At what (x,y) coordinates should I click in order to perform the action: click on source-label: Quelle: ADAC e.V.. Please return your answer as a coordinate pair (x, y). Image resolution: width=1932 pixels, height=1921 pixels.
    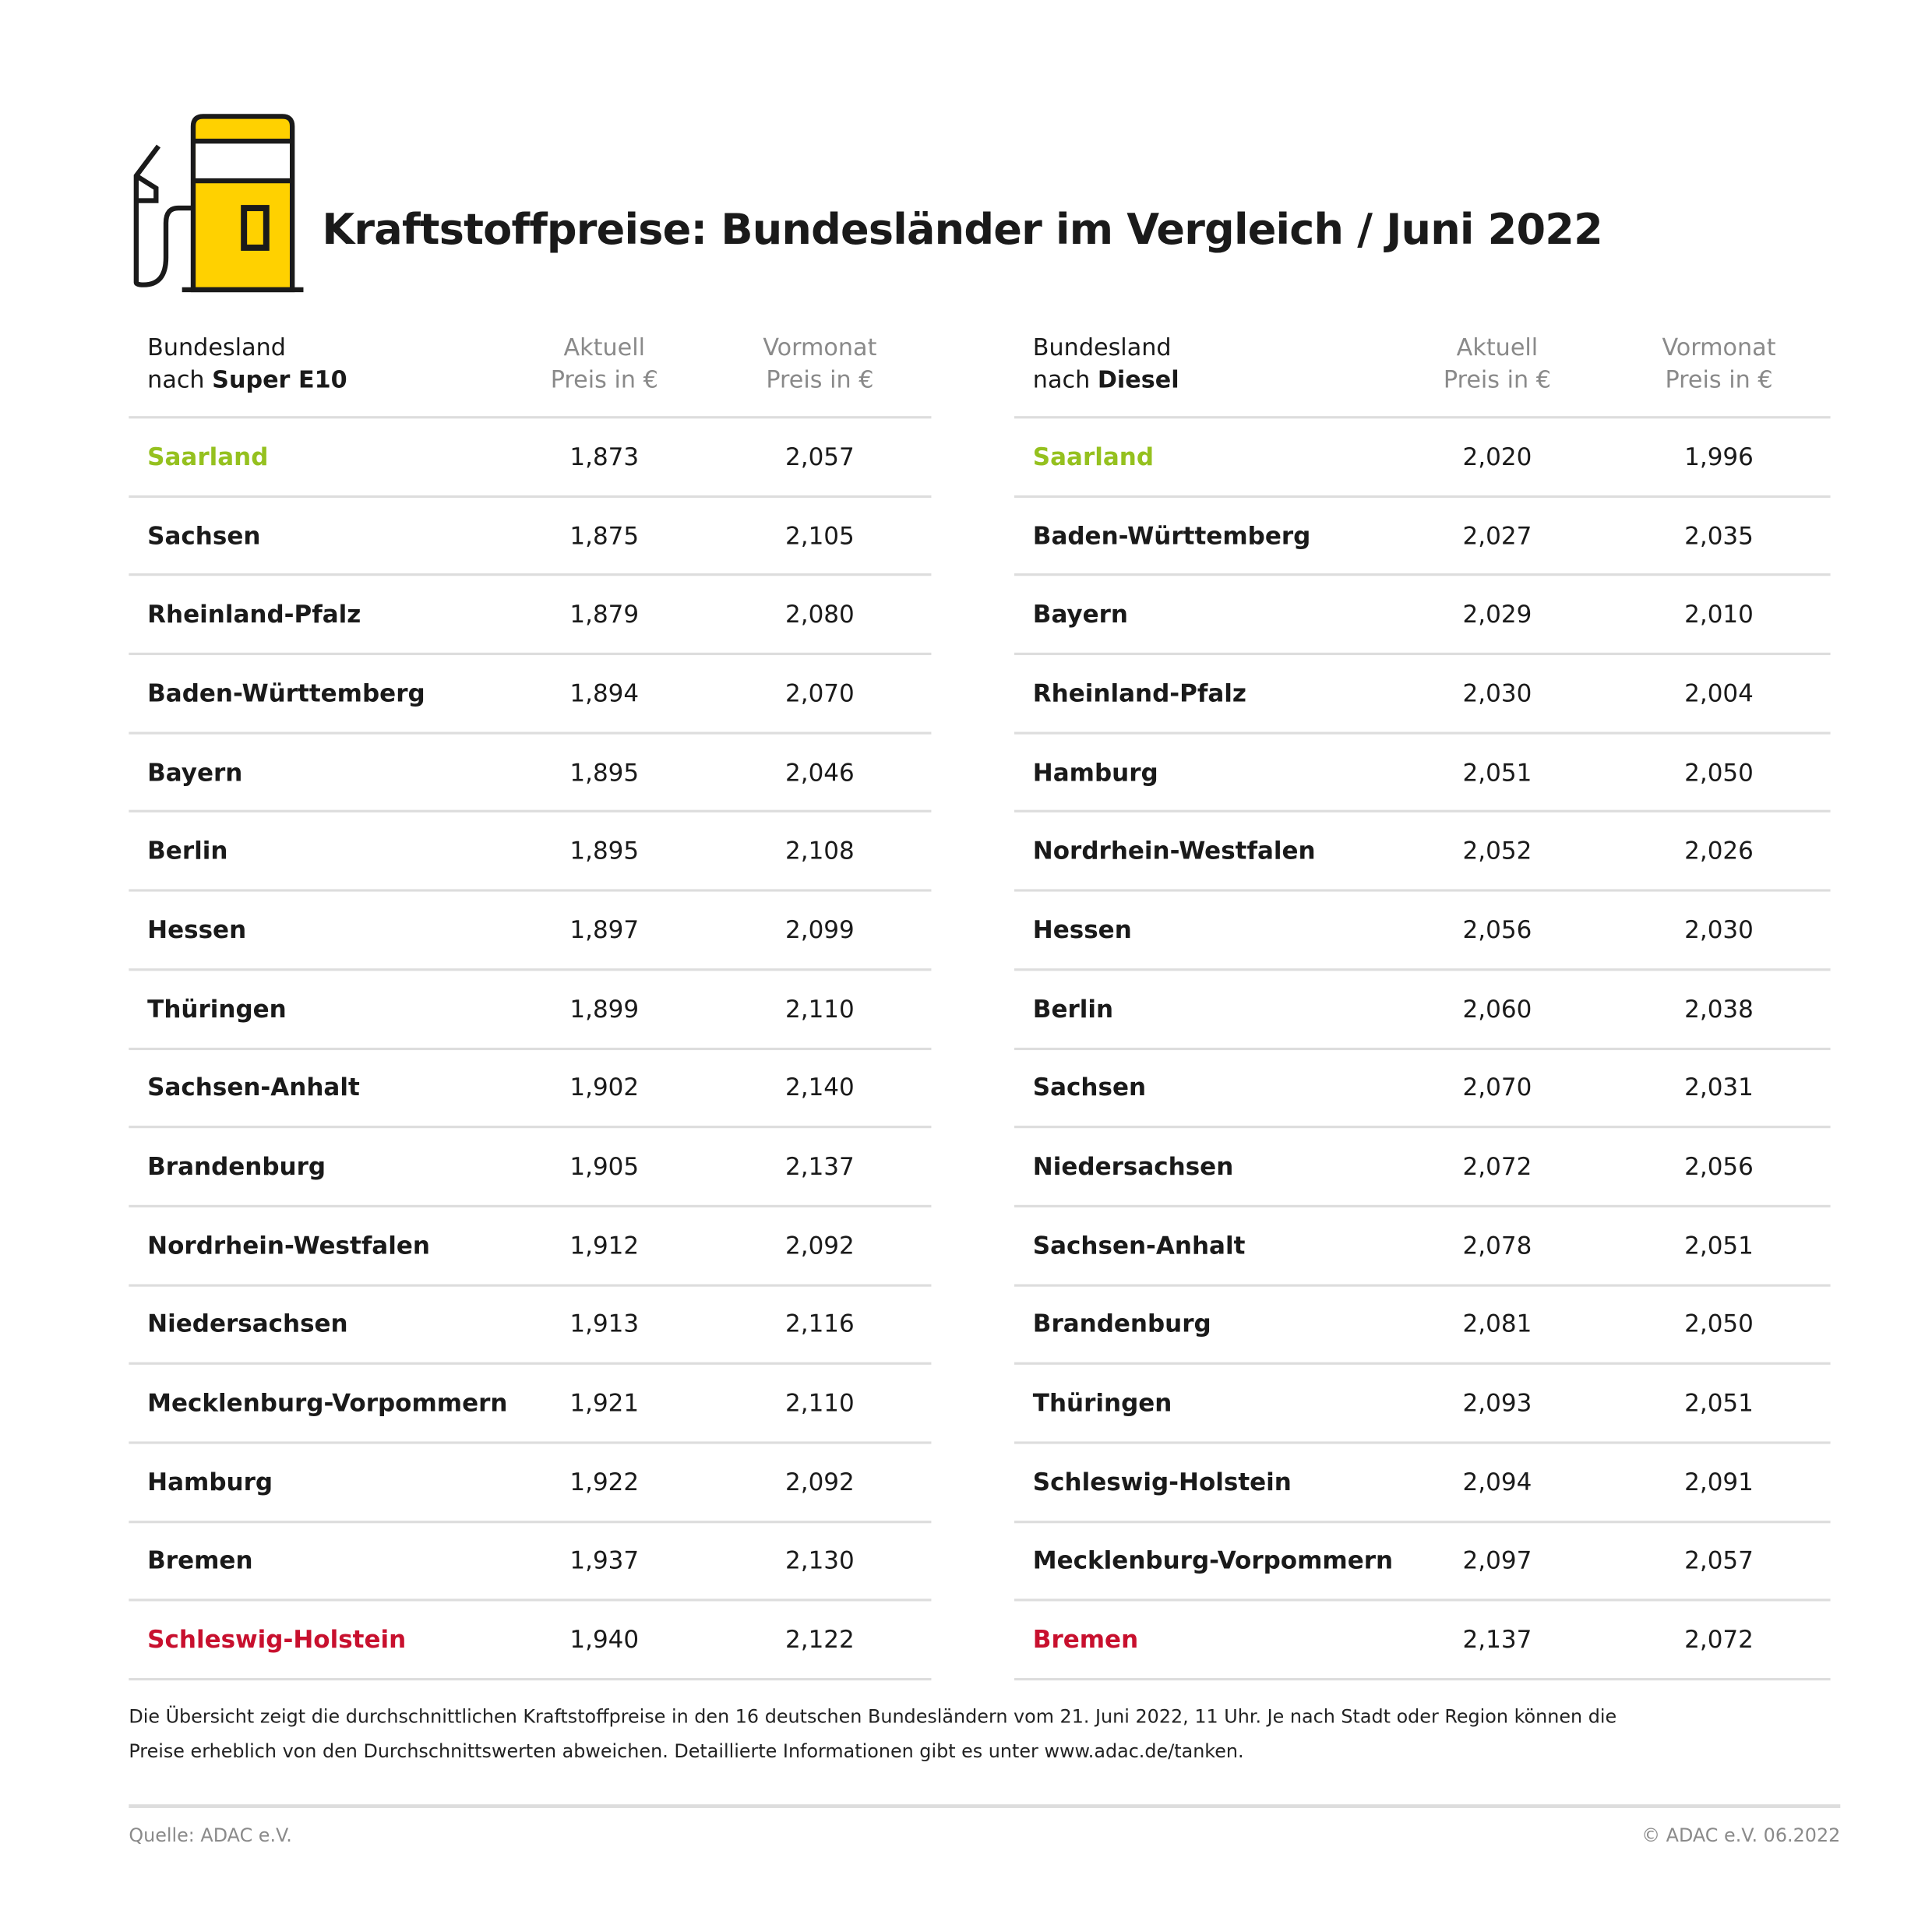
    Looking at the image, I should click on (211, 1835).